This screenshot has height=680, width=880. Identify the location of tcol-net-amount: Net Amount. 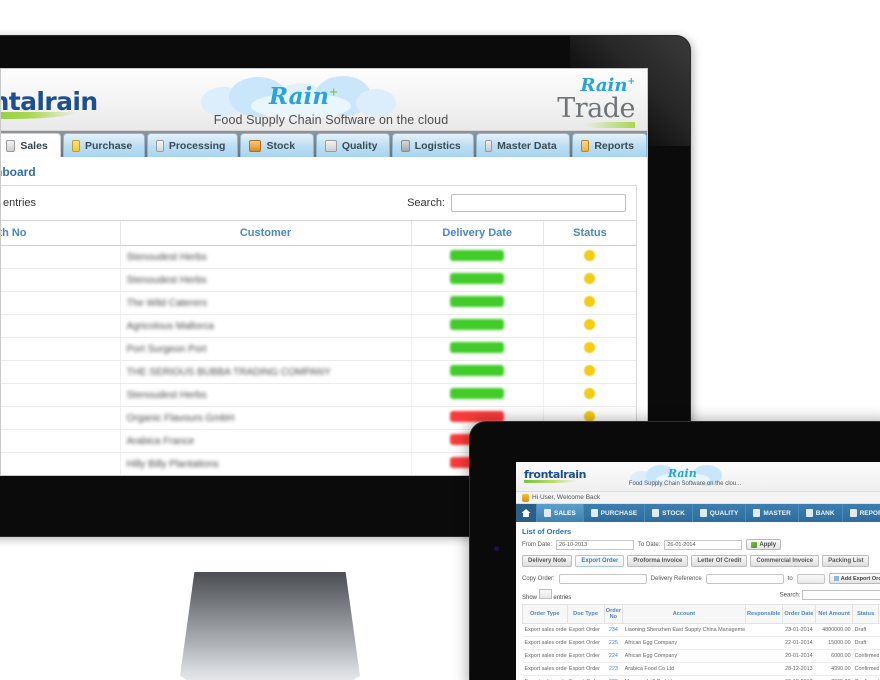
(834, 614).